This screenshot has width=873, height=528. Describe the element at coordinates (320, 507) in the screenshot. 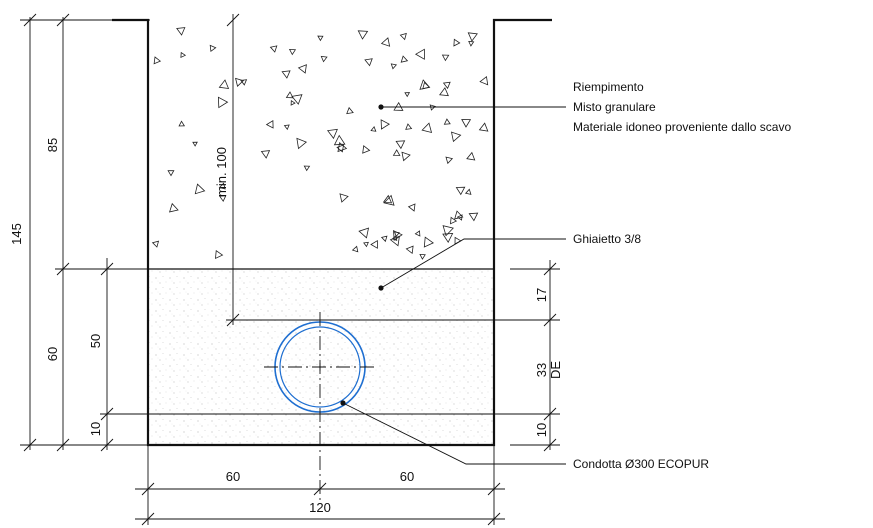

I see `dim-total-width: 120` at that location.